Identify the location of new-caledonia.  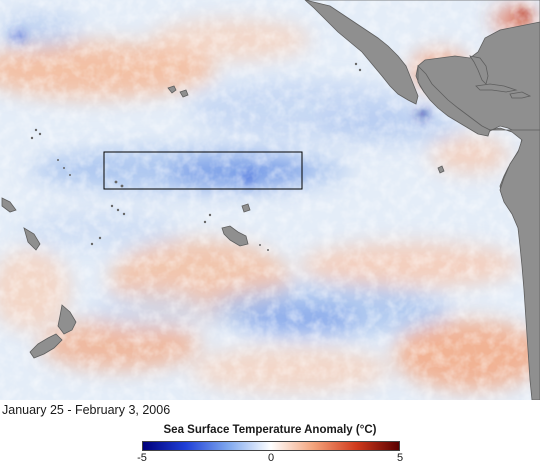
(32, 239).